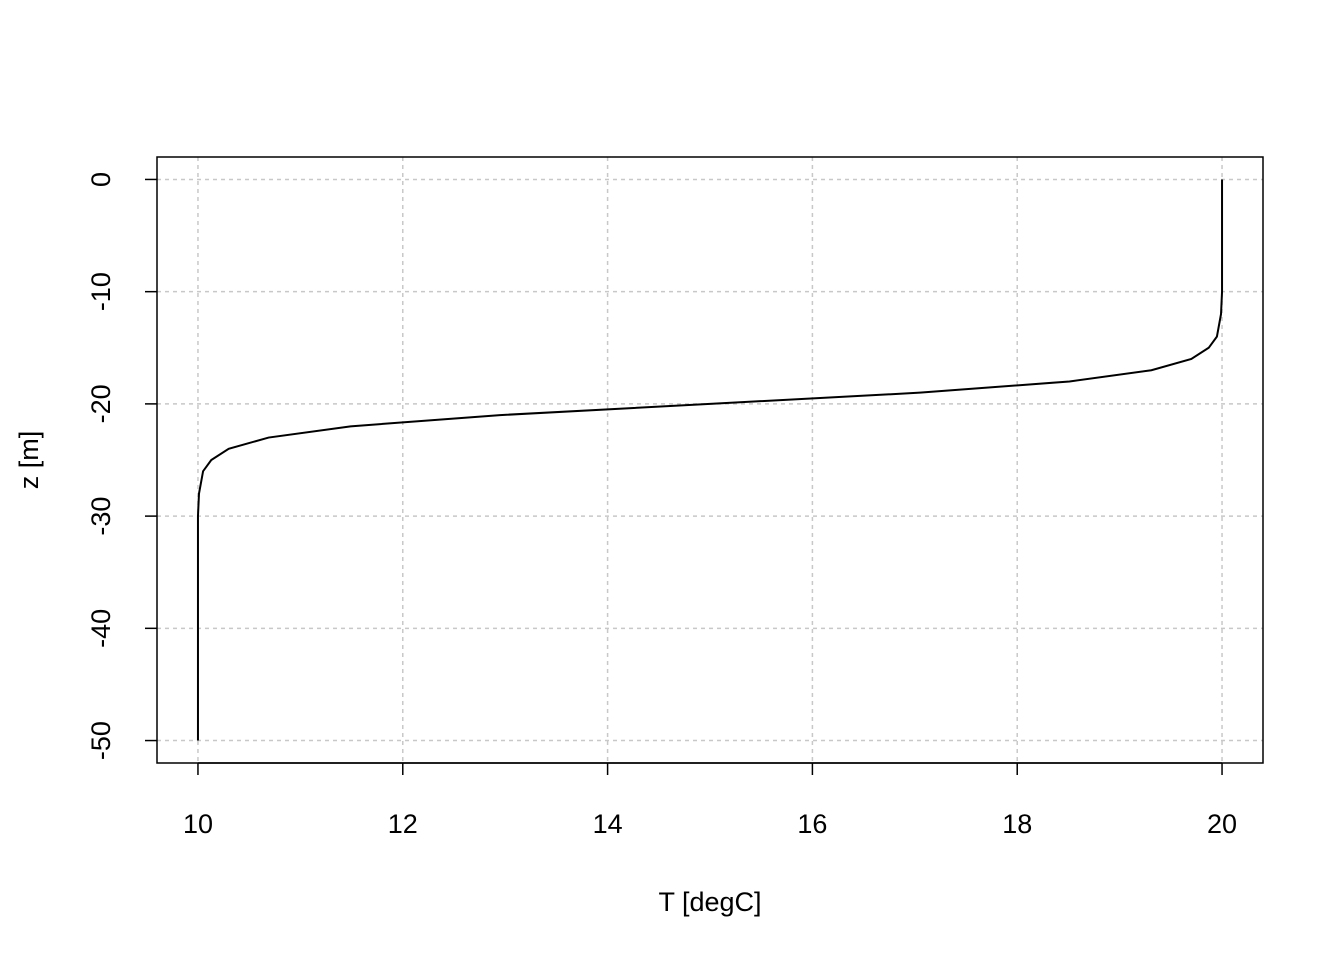  What do you see at coordinates (101, 516) in the screenshot?
I see `y-tick-label: -30` at bounding box center [101, 516].